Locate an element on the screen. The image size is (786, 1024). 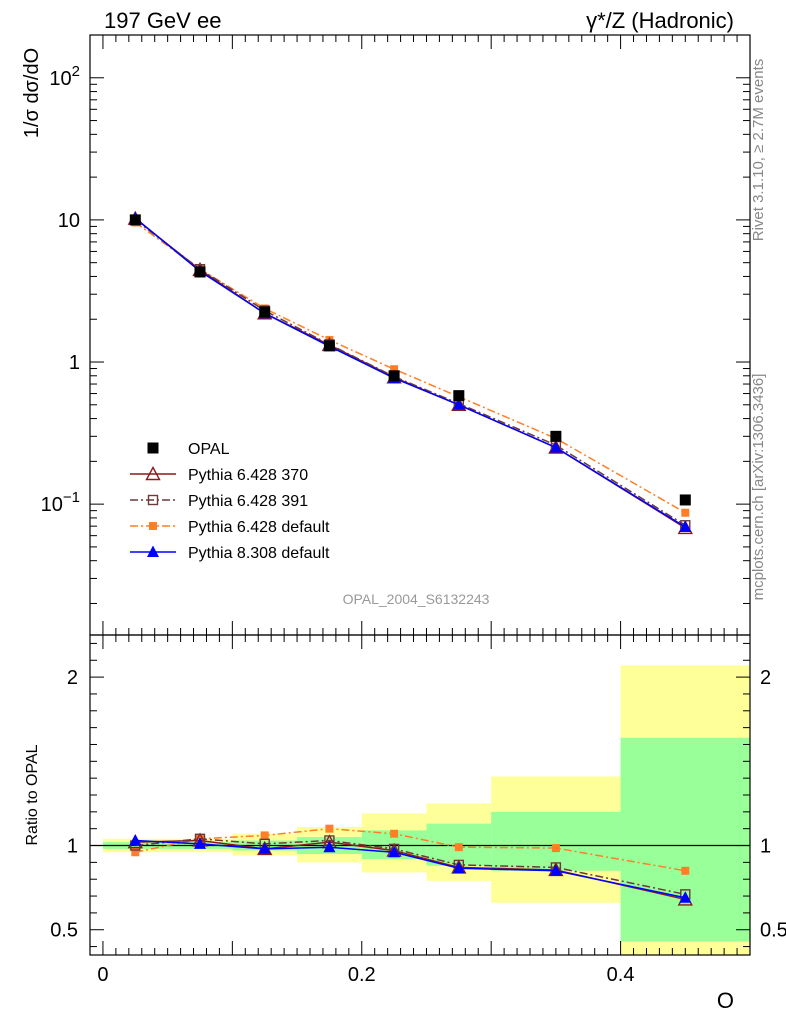
rivet-label: Rivet 3.1.10, ≥ 2.7M events is located at coordinates (758, 150).